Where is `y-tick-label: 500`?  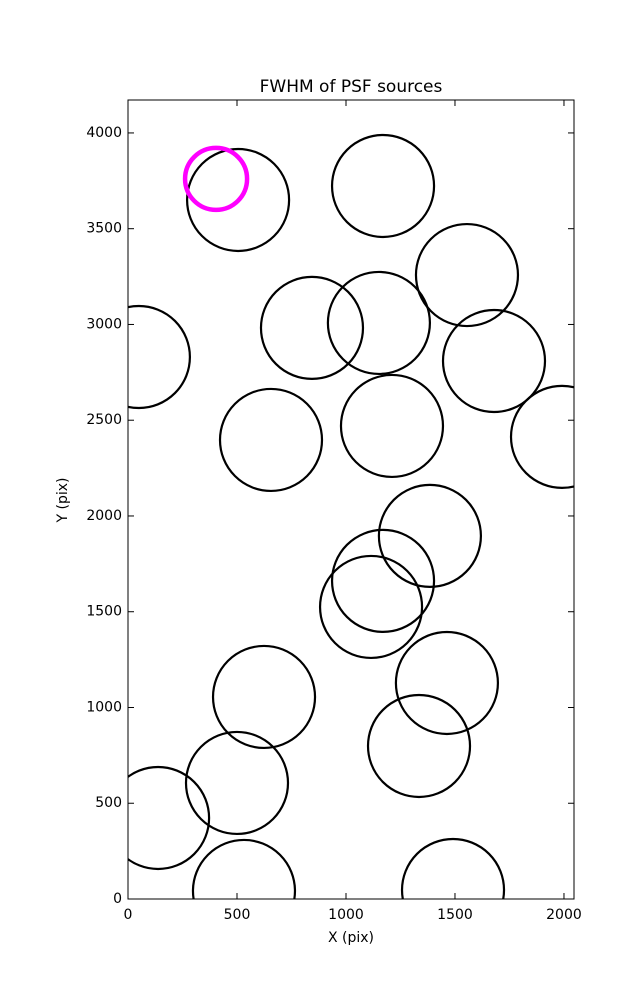
y-tick-label: 500 is located at coordinates (108, 803).